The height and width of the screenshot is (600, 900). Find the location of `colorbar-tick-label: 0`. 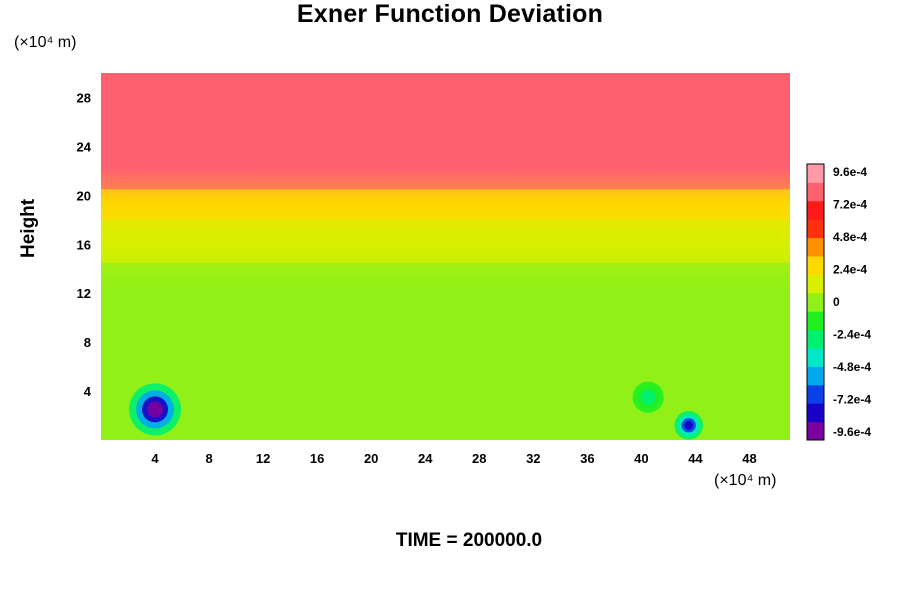

colorbar-tick-label: 0 is located at coordinates (836, 302).